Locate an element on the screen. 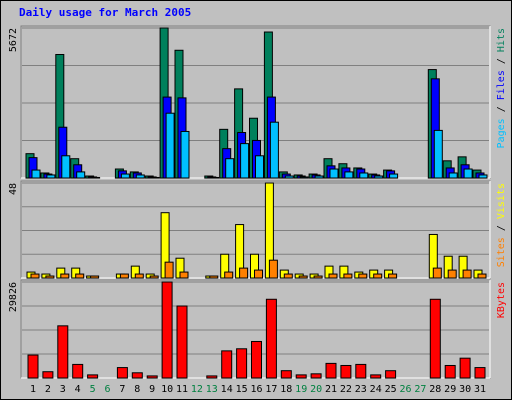 The width and height of the screenshot is (512, 400). x-tick-label: 13 is located at coordinates (212, 389).